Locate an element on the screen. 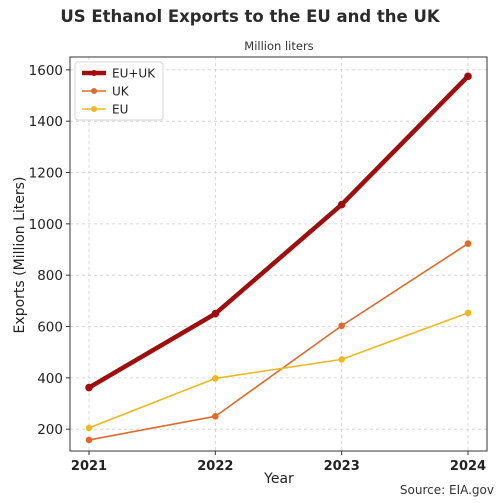  y-tick-label: 1600 is located at coordinates (46, 71).